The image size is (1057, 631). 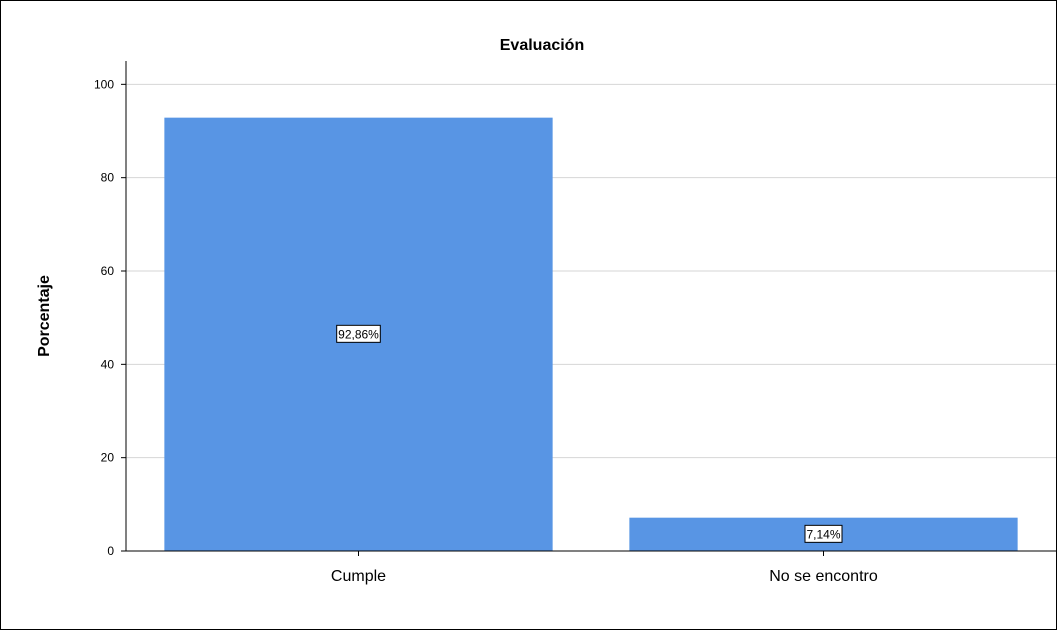 I want to click on data-label: 7,14%, so click(x=823, y=534).